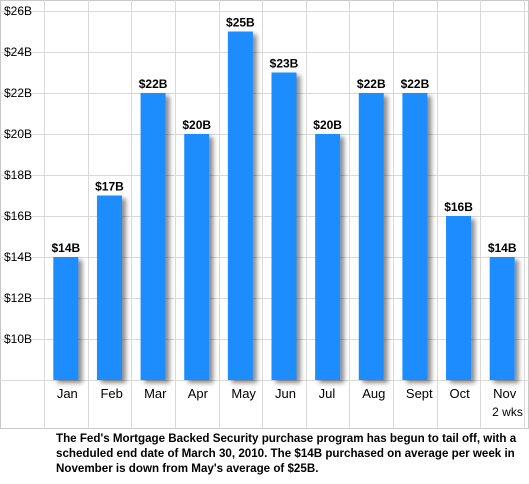 Image resolution: width=529 pixels, height=484 pixels. Describe the element at coordinates (284, 226) in the screenshot. I see `bar-jun` at that location.